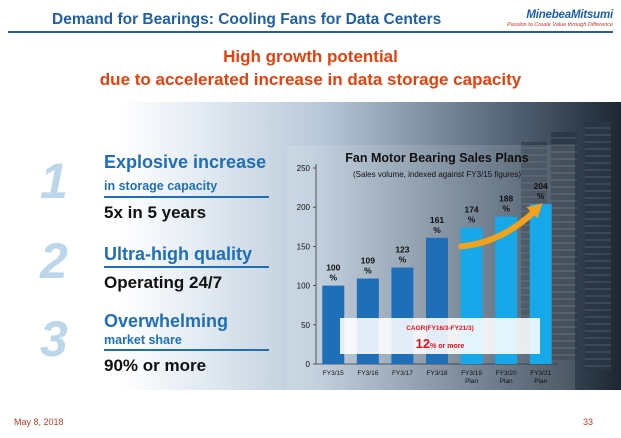 The image size is (621, 438). I want to click on cagr-value: 12% or more, so click(440, 343).